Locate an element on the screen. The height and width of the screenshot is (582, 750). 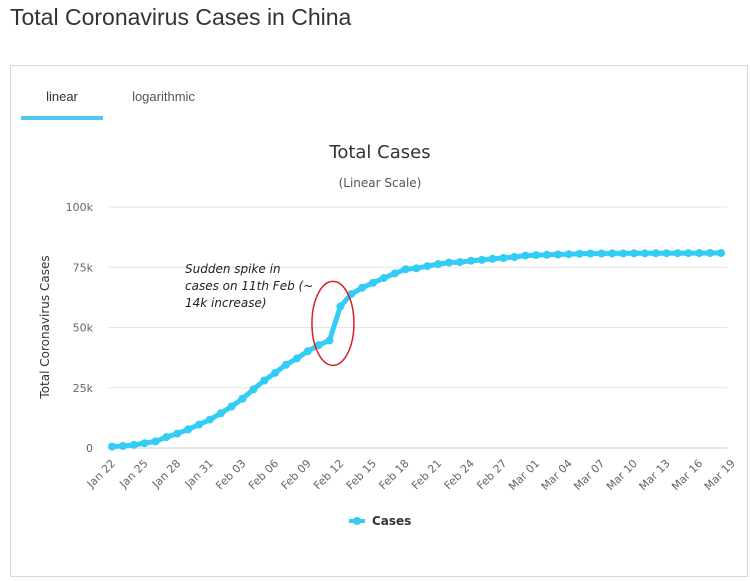
x-tick-label: Feb 15 is located at coordinates (361, 474).